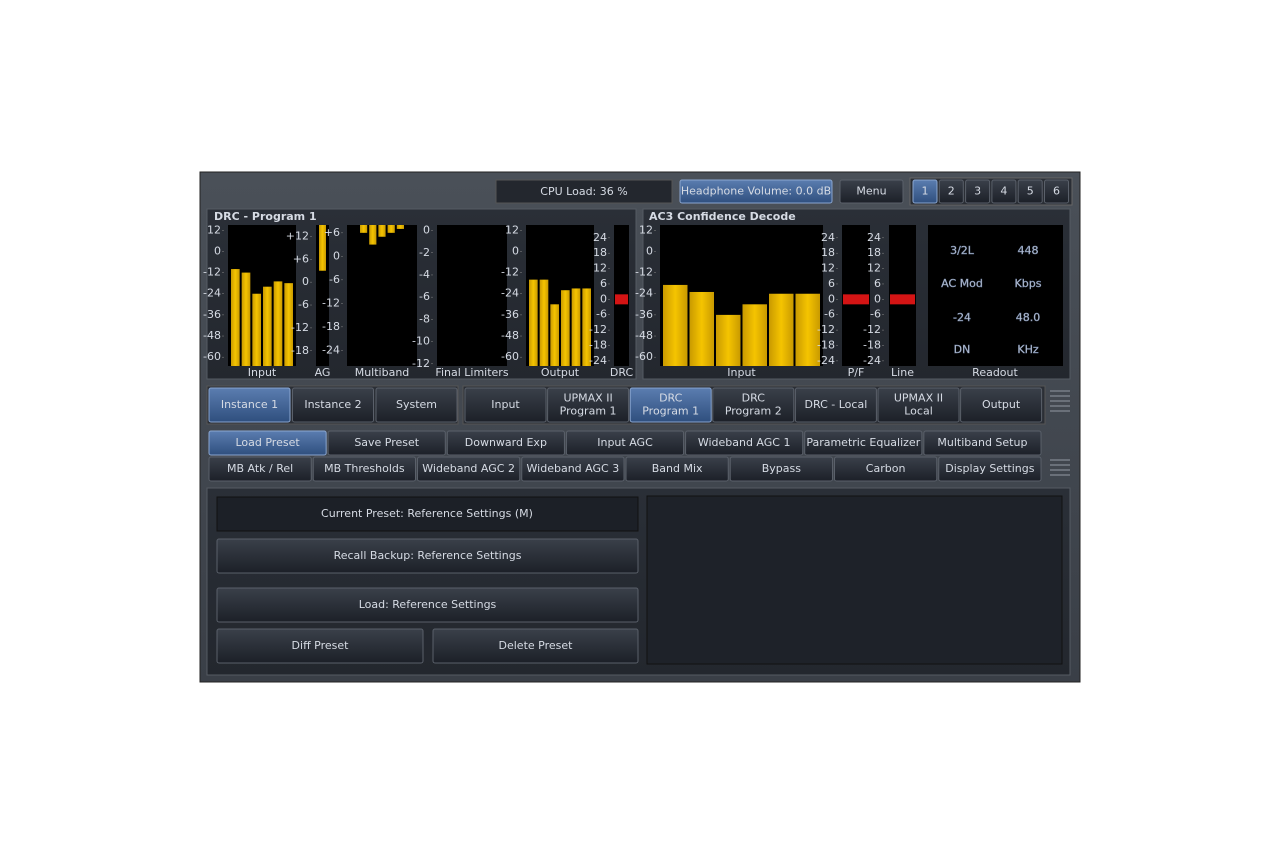 Image resolution: width=1280 pixels, height=854 pixels. I want to click on function-tab-label: Input AGC, so click(625, 442).